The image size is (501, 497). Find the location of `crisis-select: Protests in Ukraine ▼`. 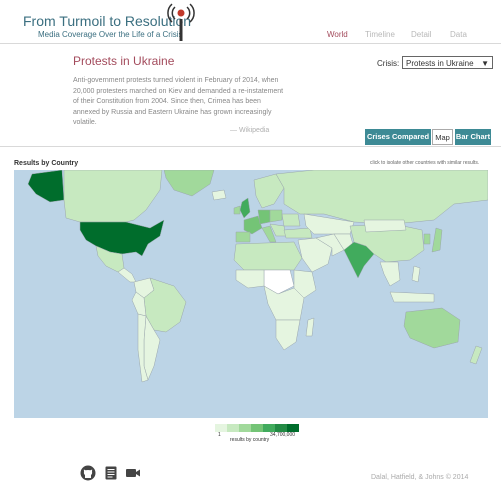

crisis-select: Protests in Ukraine ▼ is located at coordinates (447, 62).